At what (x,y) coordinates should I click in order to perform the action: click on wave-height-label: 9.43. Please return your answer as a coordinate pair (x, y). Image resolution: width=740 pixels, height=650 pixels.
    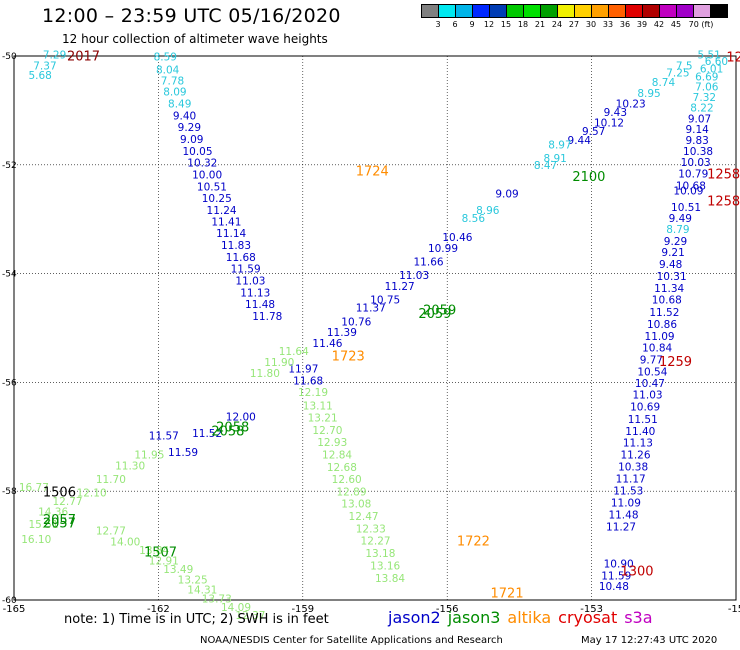
    Looking at the image, I should click on (615, 113).